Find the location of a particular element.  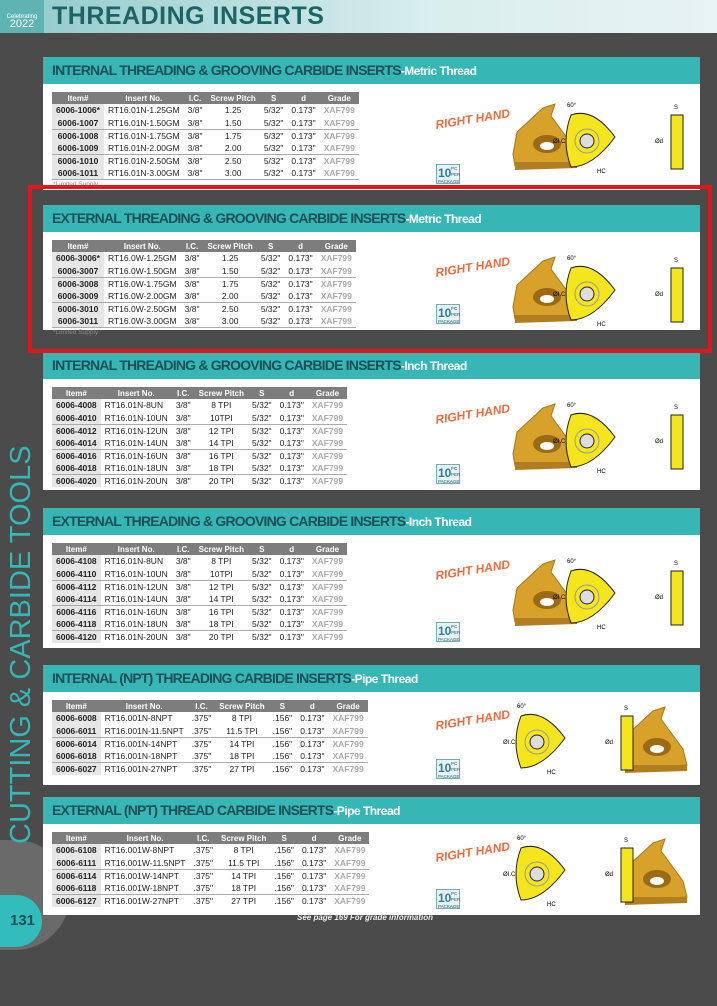

table-cell: 6006-4008 is located at coordinates (76, 405).